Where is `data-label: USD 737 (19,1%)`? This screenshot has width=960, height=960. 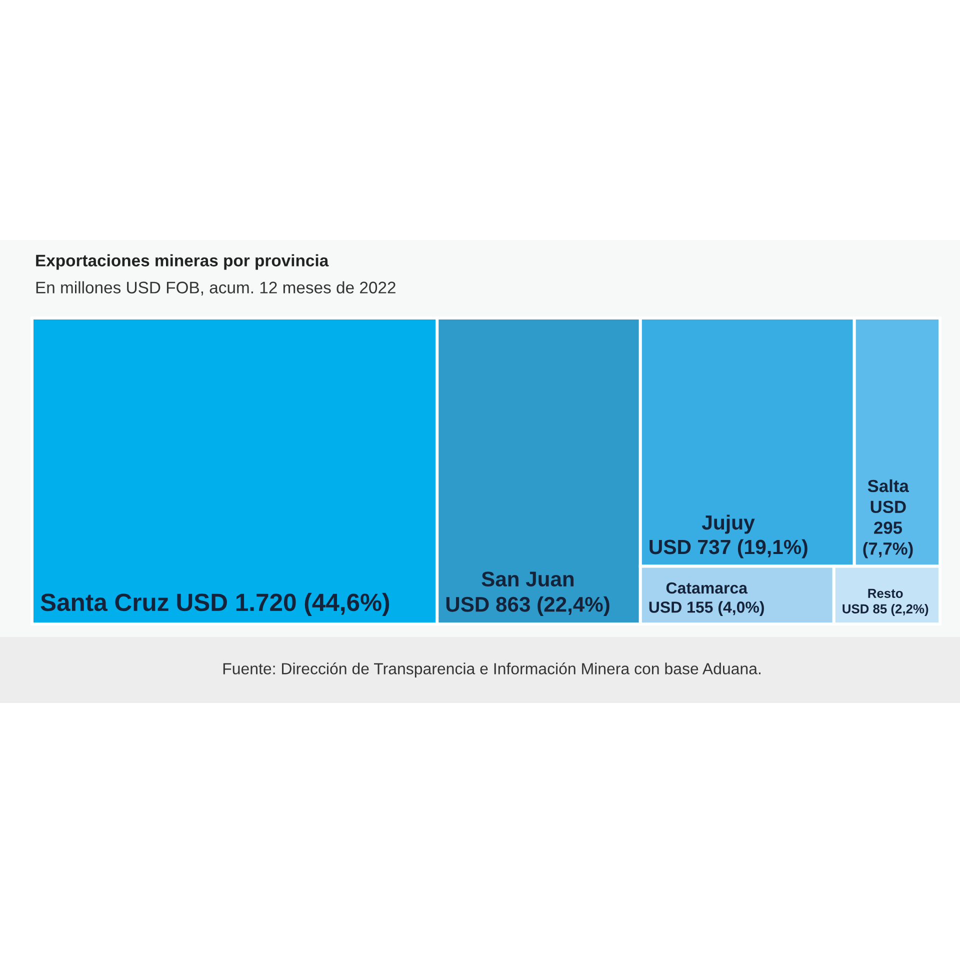 data-label: USD 737 (19,1%) is located at coordinates (729, 548).